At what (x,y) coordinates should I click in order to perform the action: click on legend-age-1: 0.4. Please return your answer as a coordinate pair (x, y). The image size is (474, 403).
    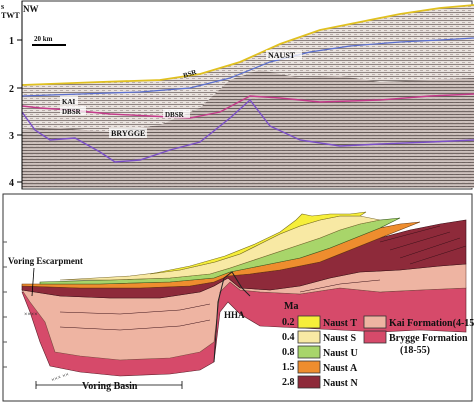
    Looking at the image, I should click on (288, 337).